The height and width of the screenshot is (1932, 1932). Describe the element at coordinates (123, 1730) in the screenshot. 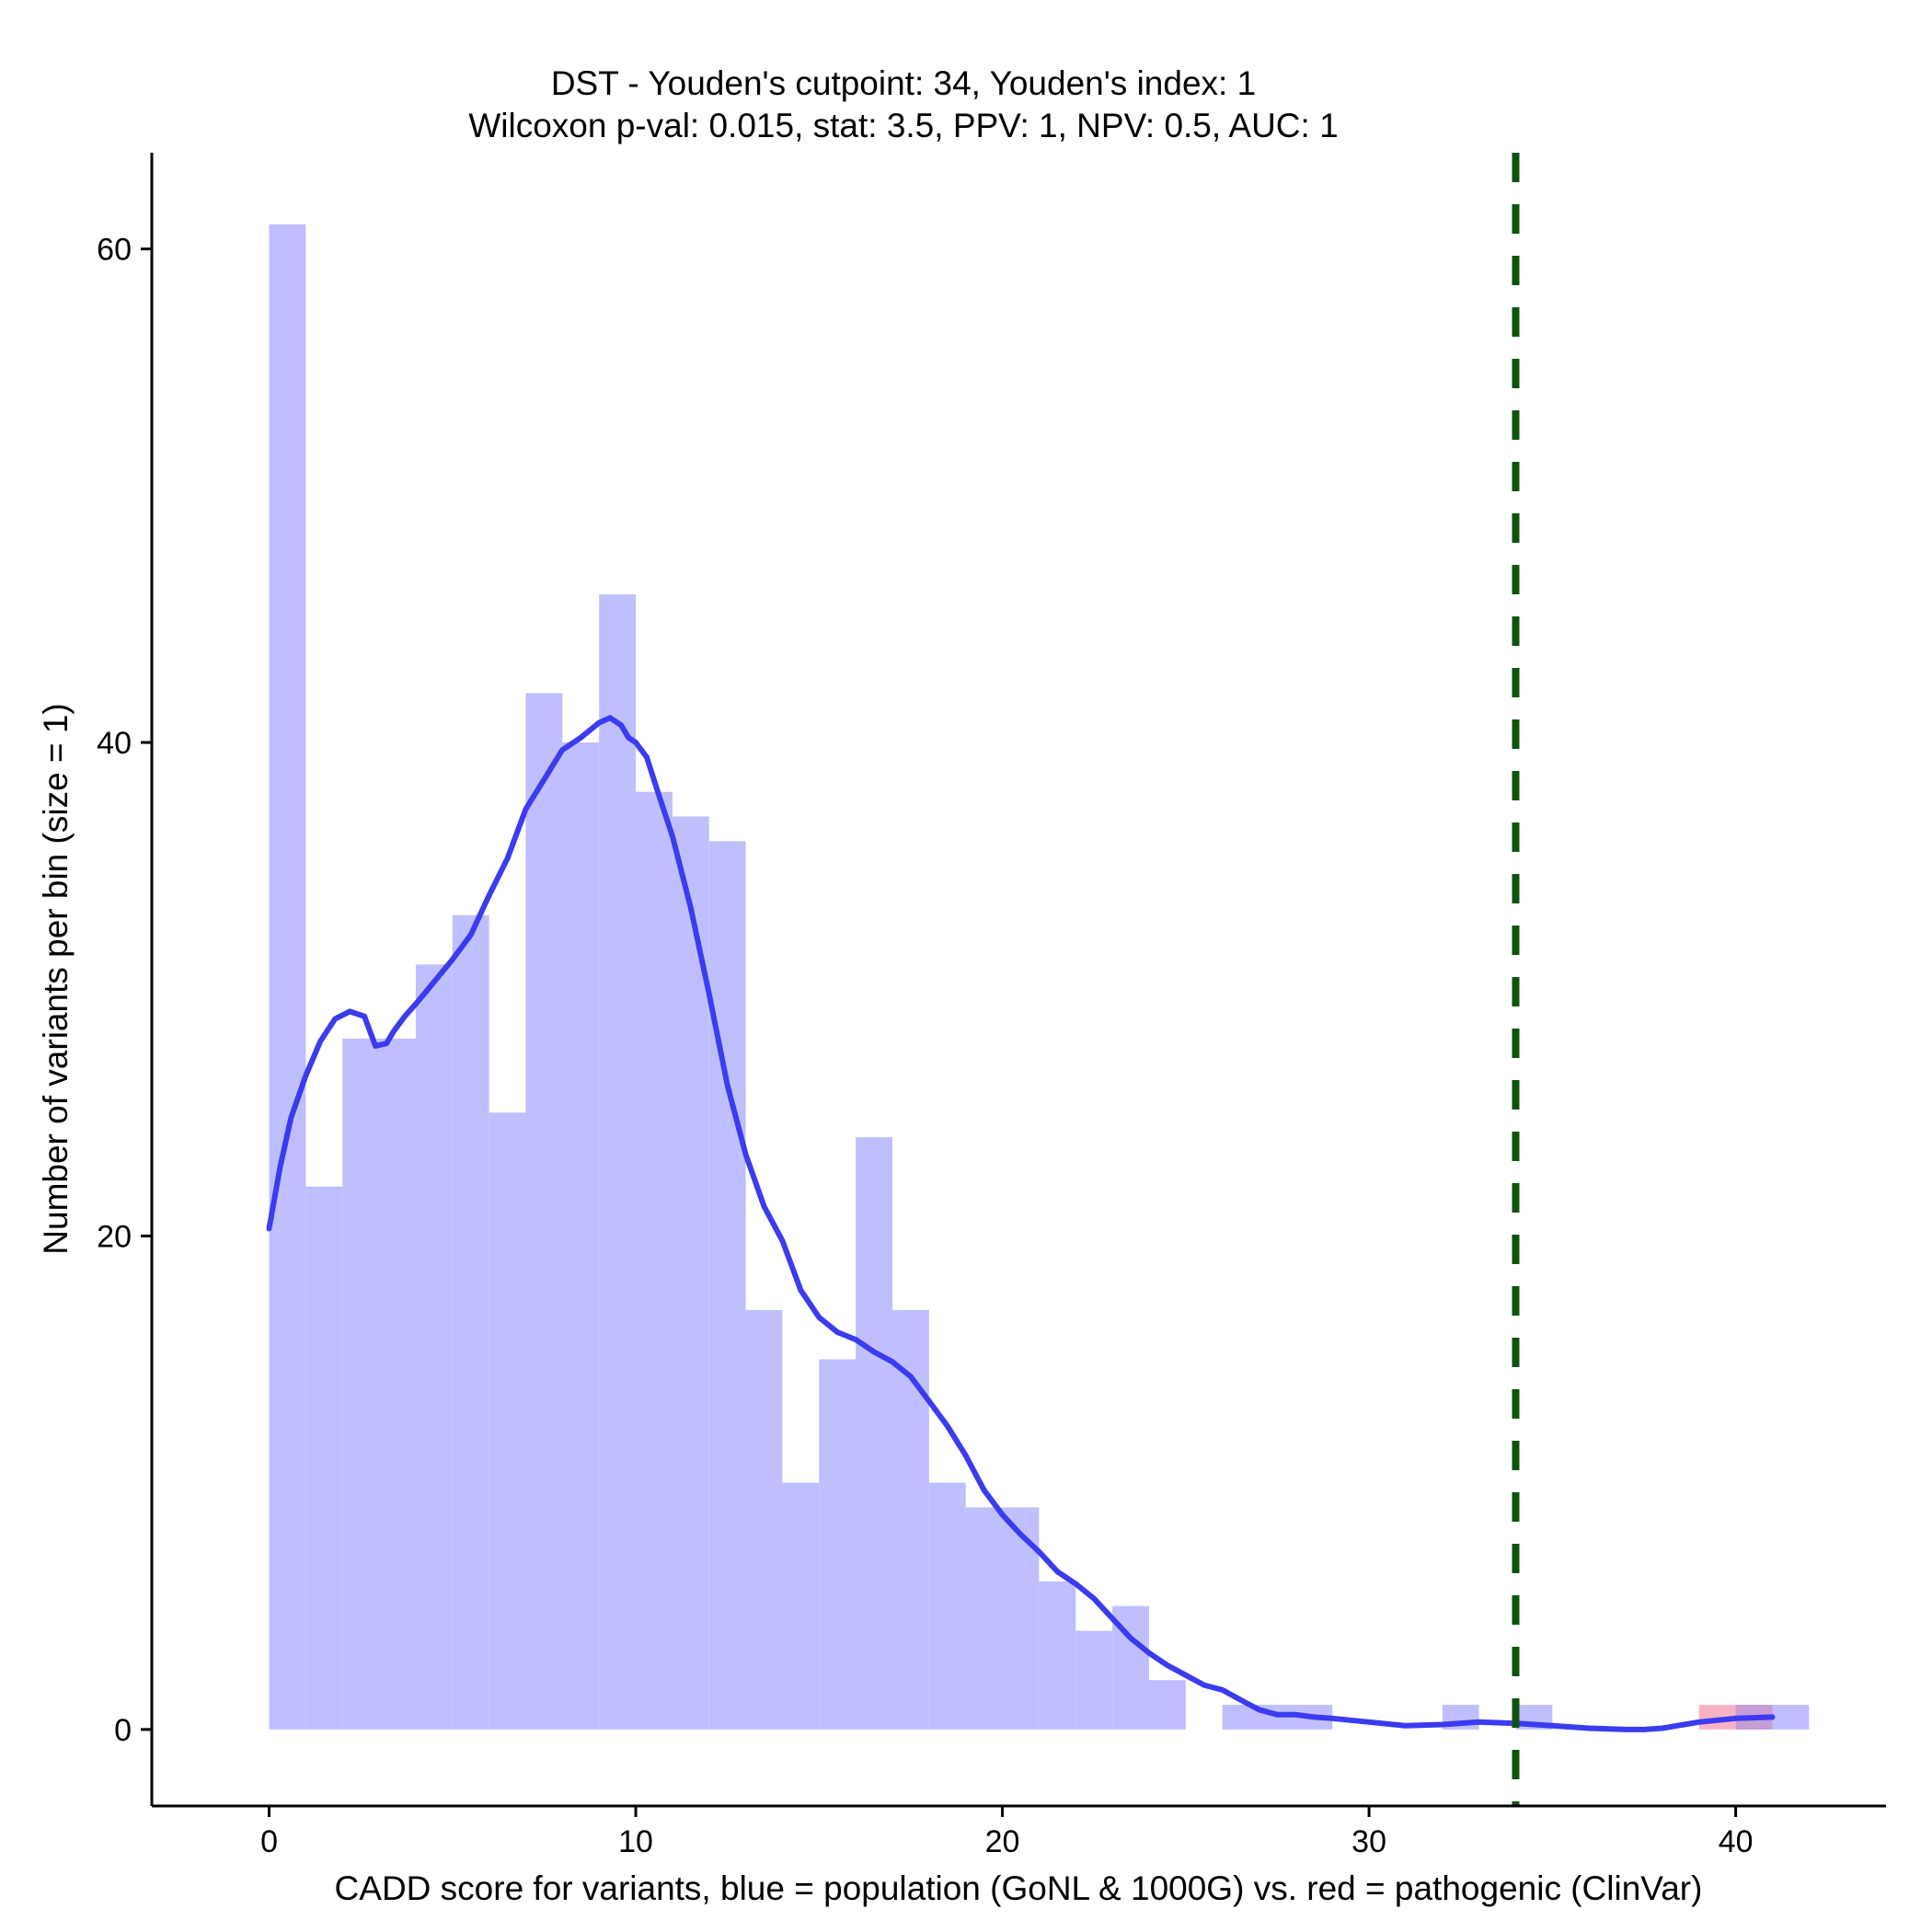

I see `y-tick-label: 0` at that location.